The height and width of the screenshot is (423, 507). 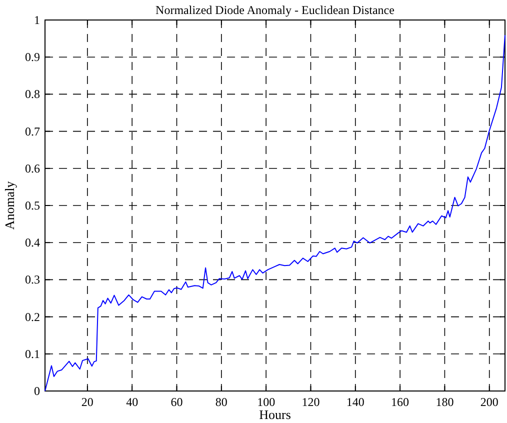 I want to click on x-tick-label: 100, so click(x=266, y=402).